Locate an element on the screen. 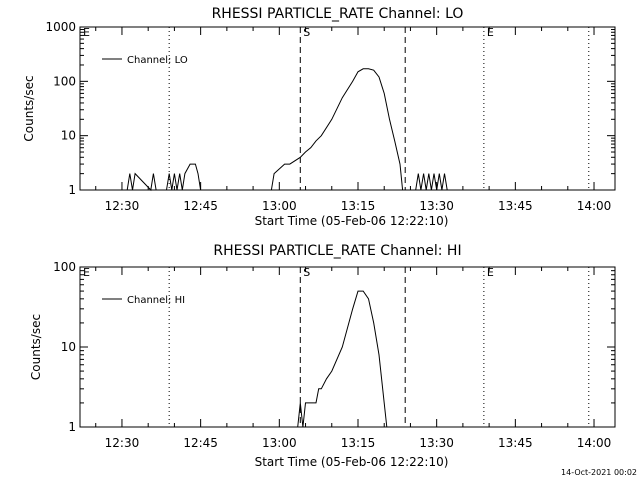 The height and width of the screenshot is (480, 640). legend-entry: Channel: HI is located at coordinates (156, 300).